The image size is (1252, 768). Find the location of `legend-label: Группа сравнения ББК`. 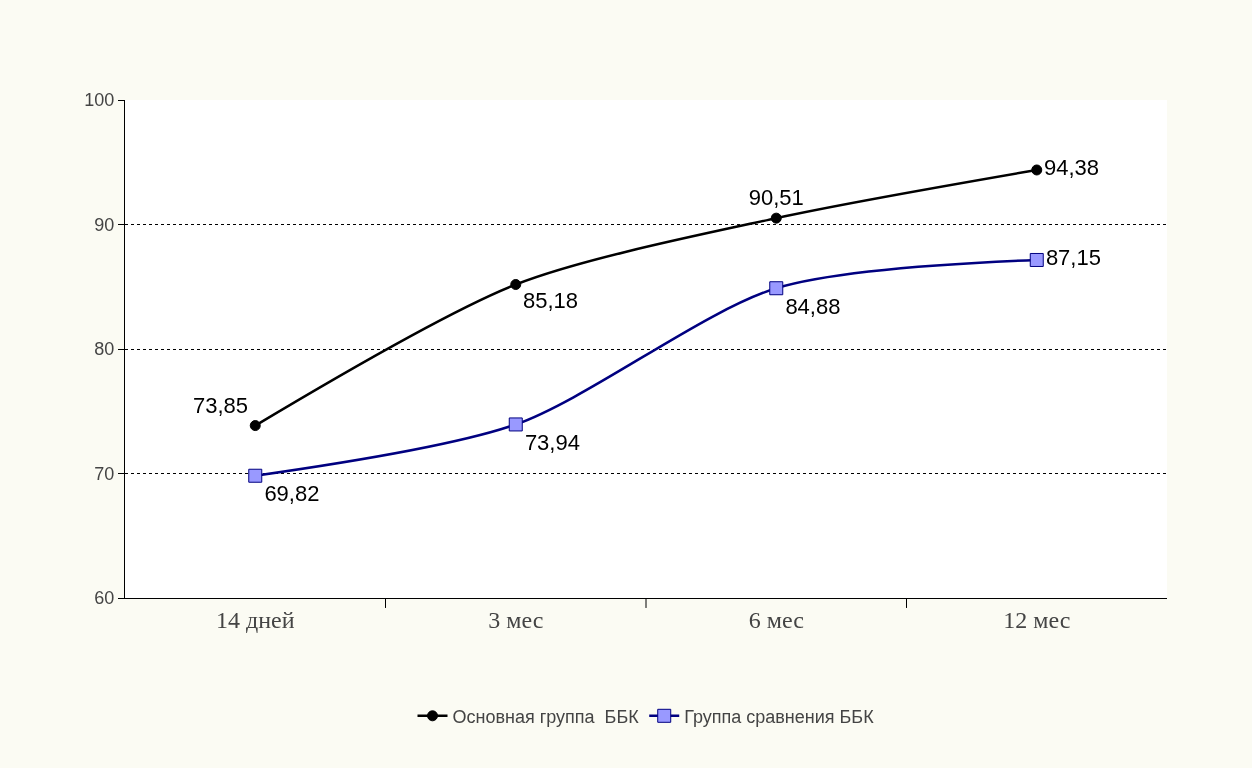

legend-label: Группа сравнения ББК is located at coordinates (779, 716).